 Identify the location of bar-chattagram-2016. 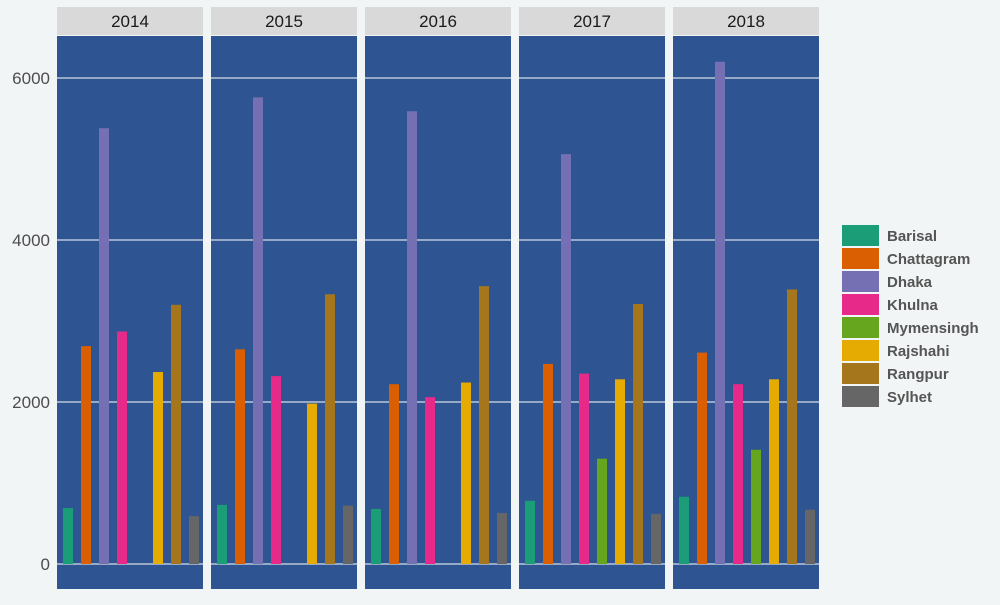
(394, 474).